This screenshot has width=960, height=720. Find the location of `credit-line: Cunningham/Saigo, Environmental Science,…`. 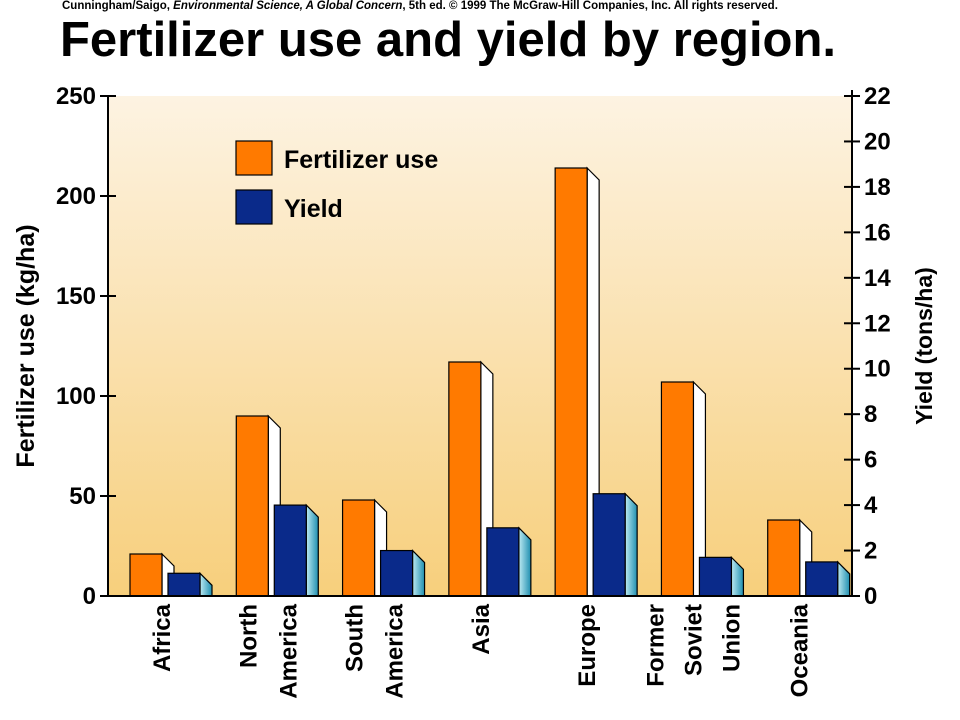

credit-line: Cunningham/Saigo, Environmental Science,… is located at coordinates (420, 6).